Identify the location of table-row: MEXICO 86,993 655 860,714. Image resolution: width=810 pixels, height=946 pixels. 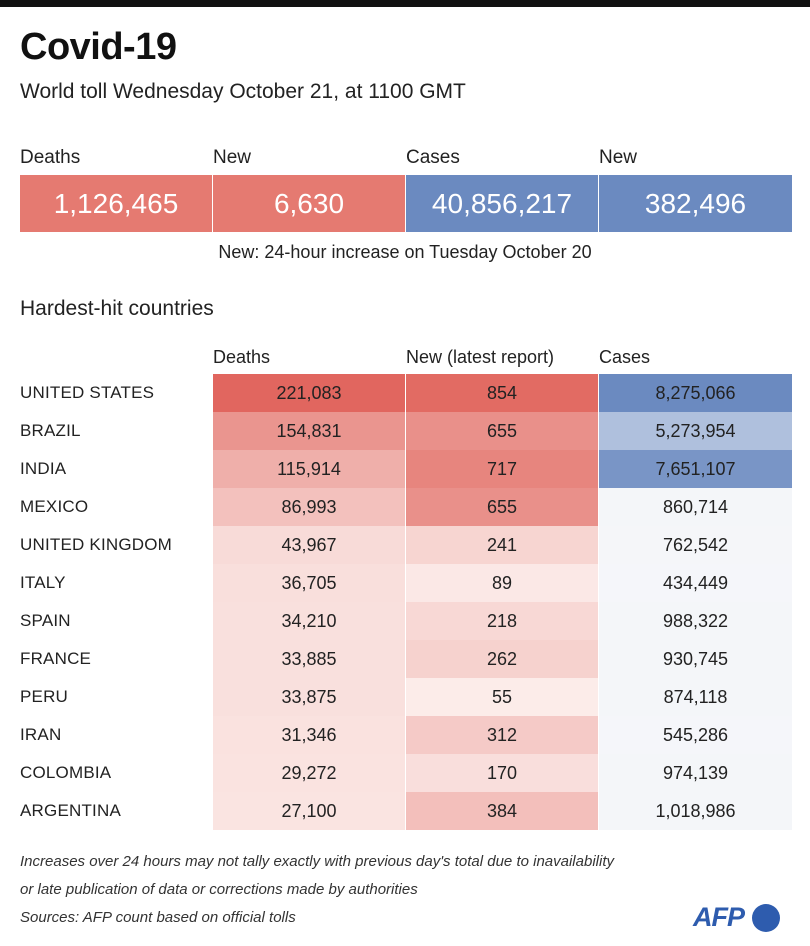
(406, 507).